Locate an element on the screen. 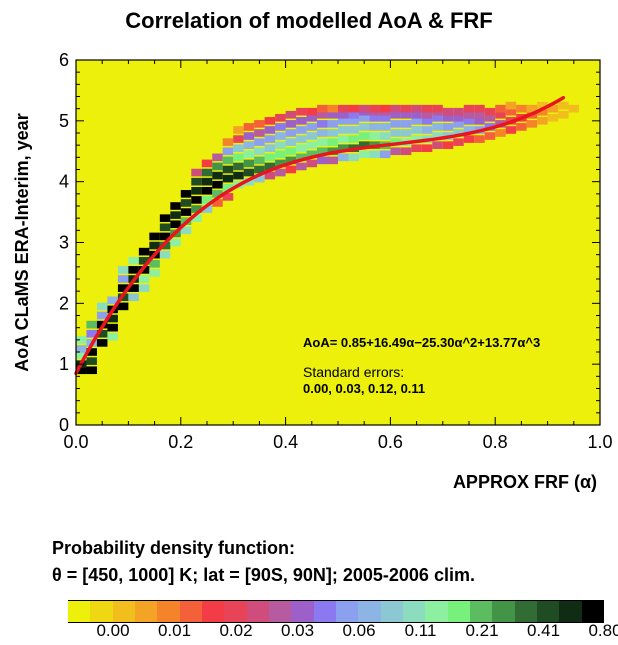  x-tick-label: 0.4 is located at coordinates (285, 442).